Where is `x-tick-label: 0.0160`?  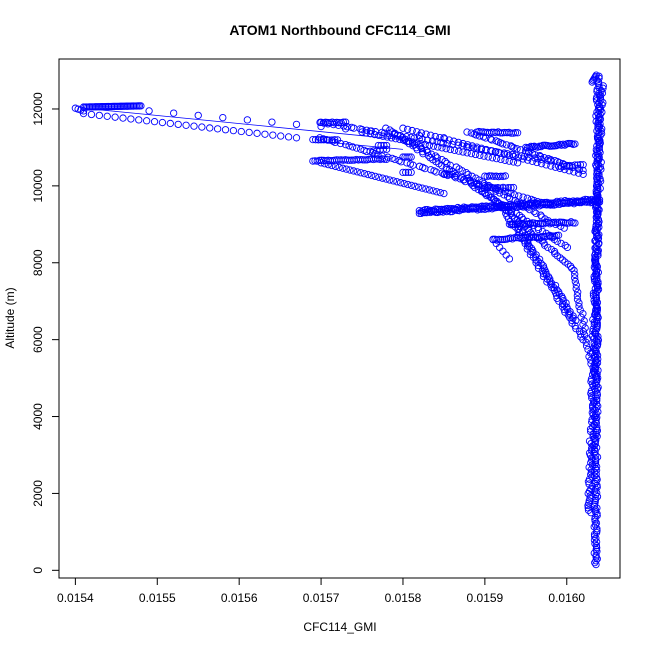
x-tick-label: 0.0160 is located at coordinates (566, 598).